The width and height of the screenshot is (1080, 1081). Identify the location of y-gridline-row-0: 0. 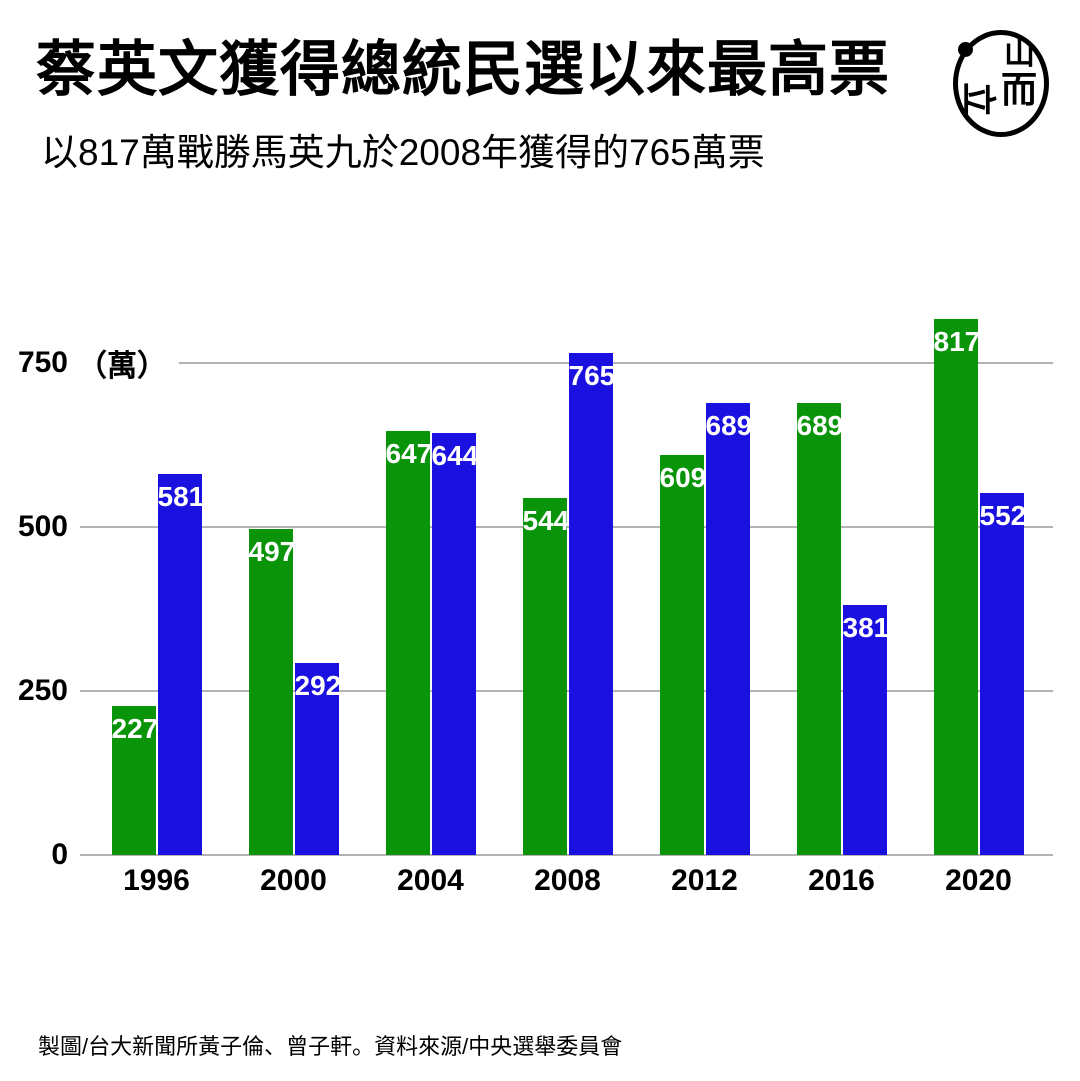
(540, 855).